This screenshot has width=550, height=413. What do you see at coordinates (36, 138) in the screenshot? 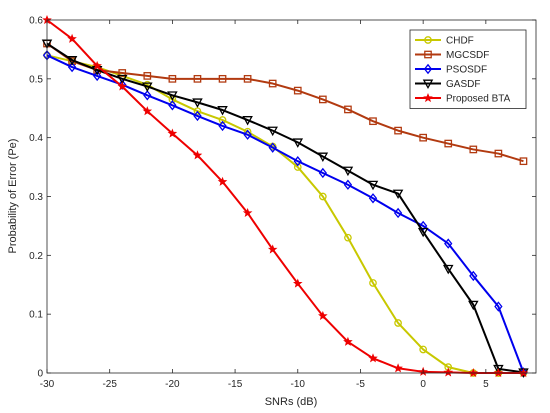
I see `y-tick-label: 0.4` at bounding box center [36, 138].